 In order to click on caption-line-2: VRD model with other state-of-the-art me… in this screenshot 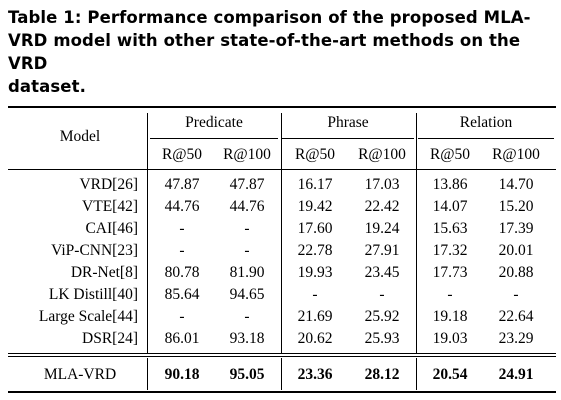, I will do `click(264, 52)`.